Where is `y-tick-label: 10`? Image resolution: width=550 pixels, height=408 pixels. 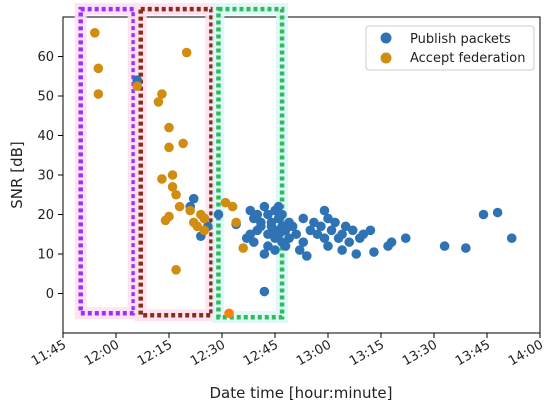
y-tick-label: 10 is located at coordinates (45, 255).